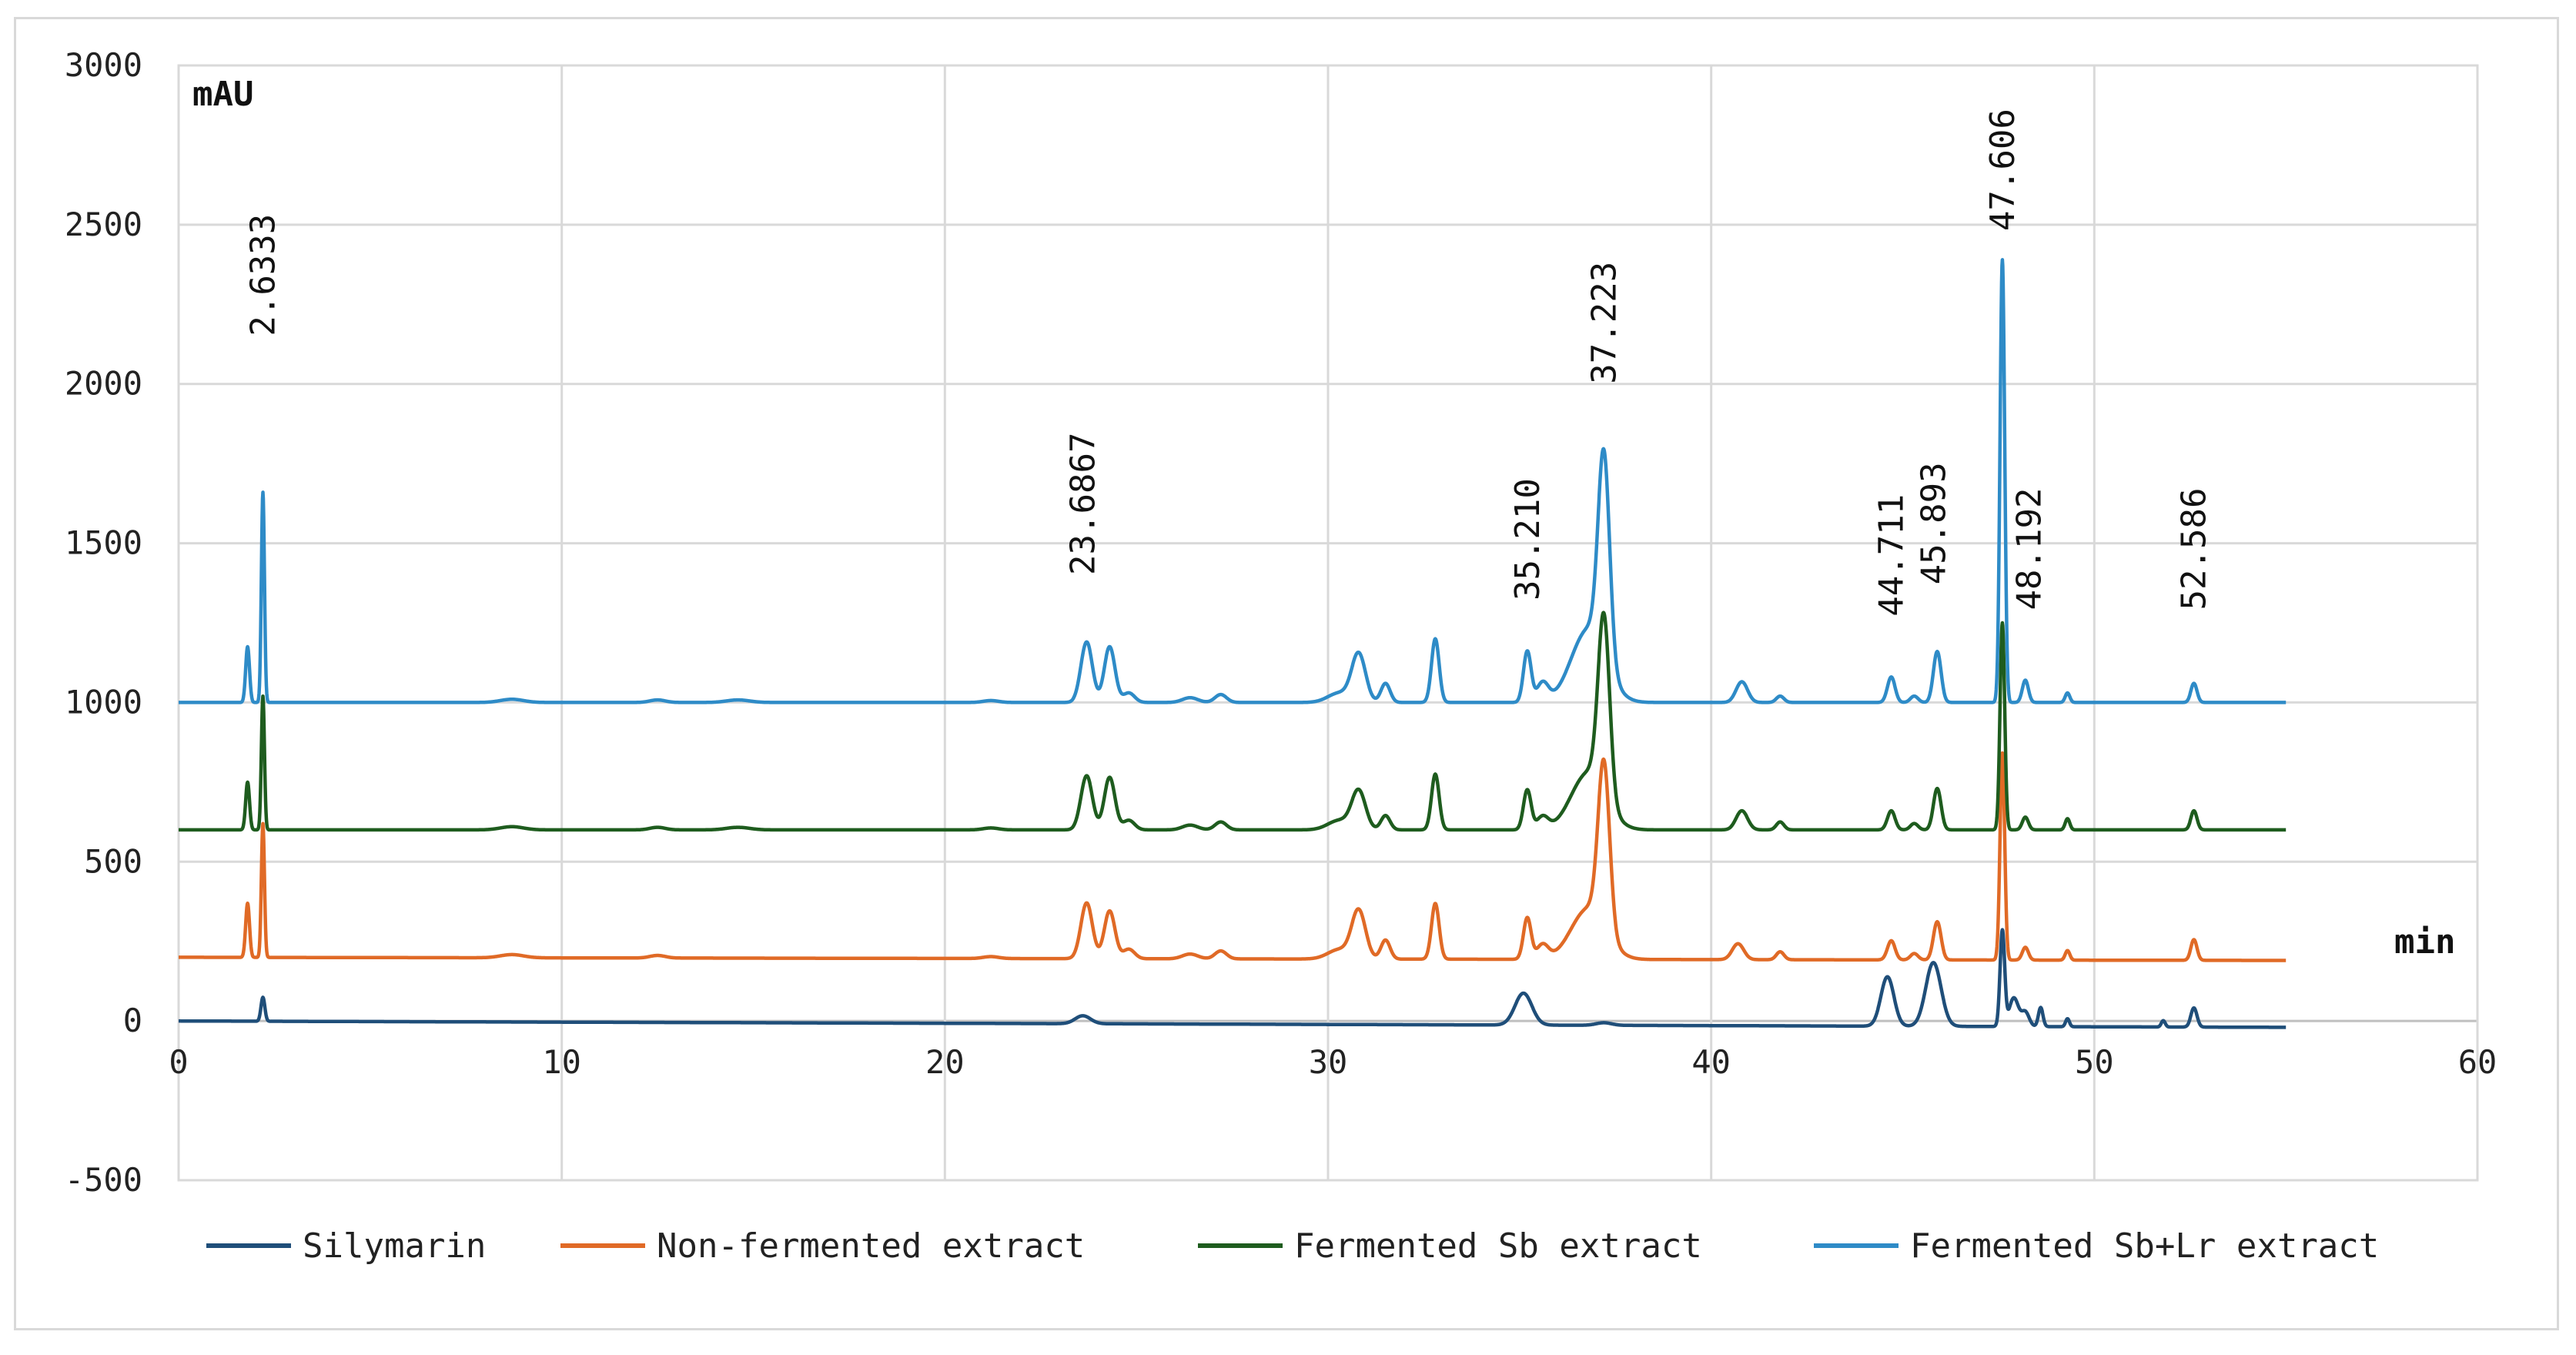 This screenshot has height=1355, width=2576. What do you see at coordinates (133, 1020) in the screenshot?
I see `y-tick-label: 0` at bounding box center [133, 1020].